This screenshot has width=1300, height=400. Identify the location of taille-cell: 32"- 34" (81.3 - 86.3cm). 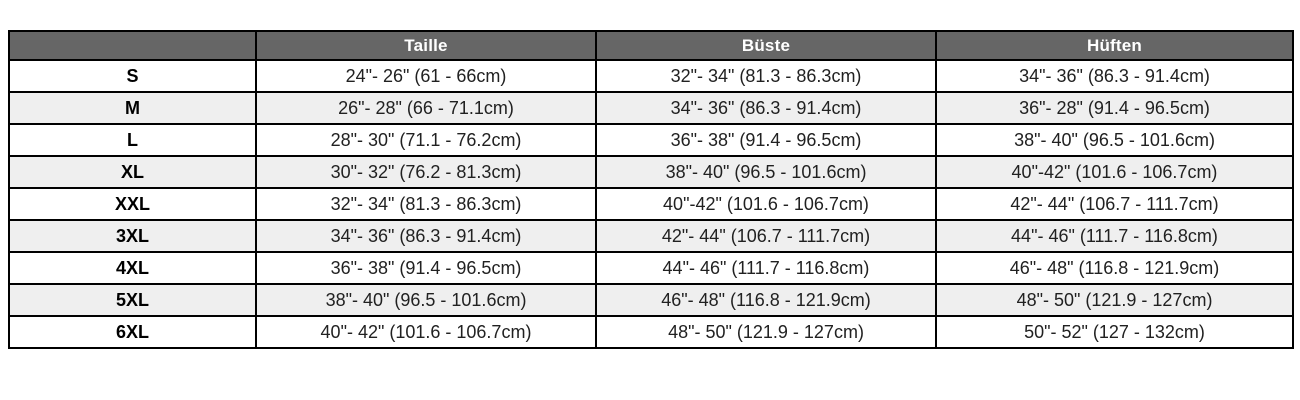
(426, 204).